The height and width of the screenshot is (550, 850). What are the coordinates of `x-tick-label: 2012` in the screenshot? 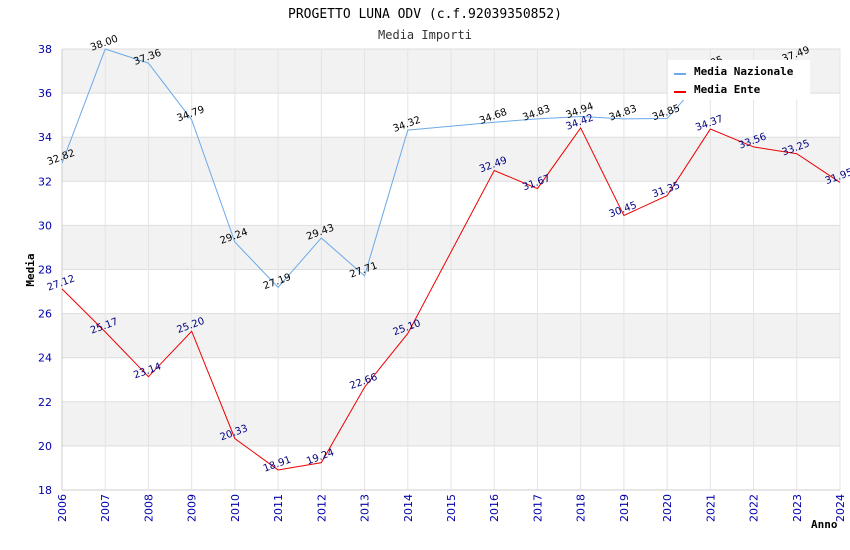 It's located at (321, 508).